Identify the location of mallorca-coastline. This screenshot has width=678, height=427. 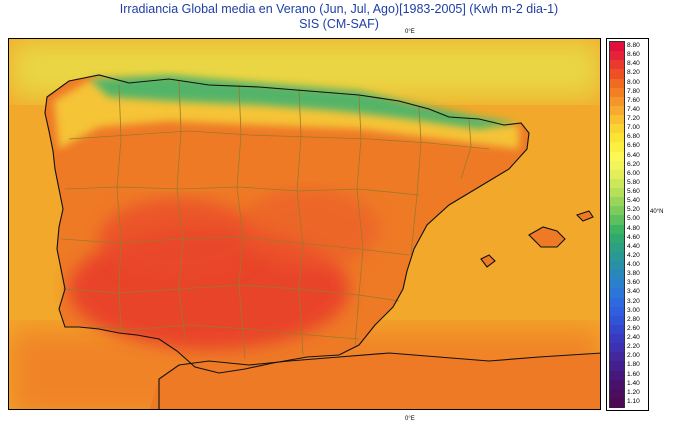
(547, 237).